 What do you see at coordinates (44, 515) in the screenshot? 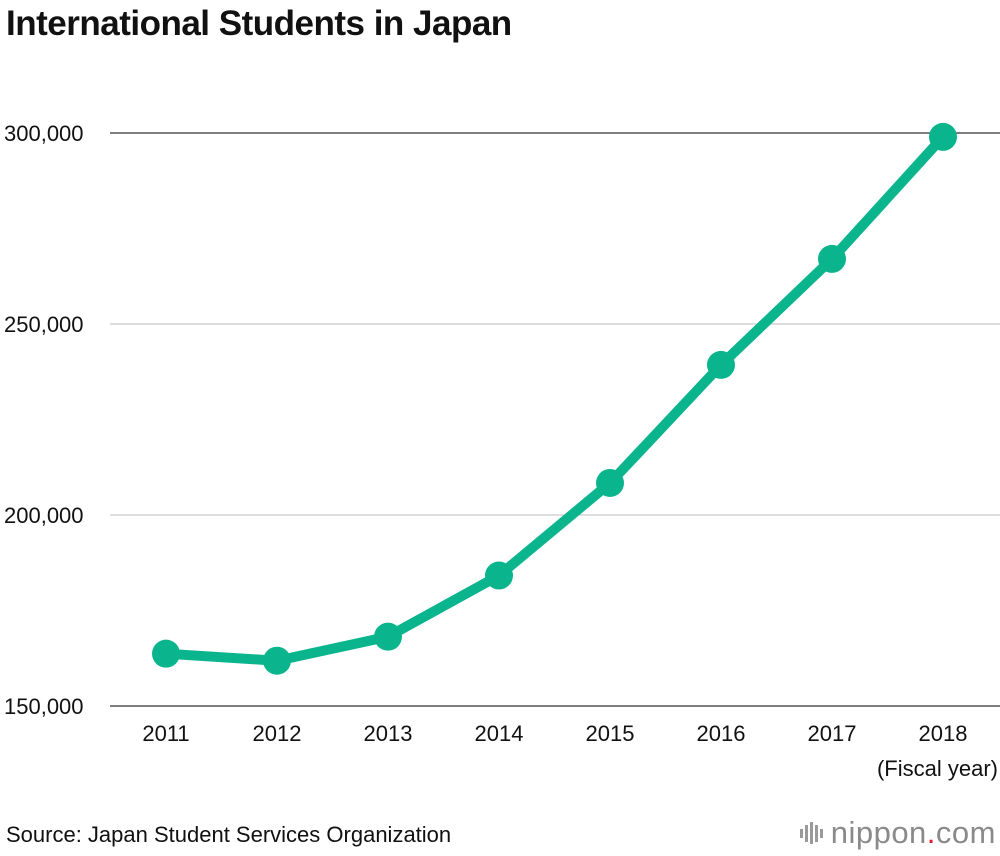
I see `y-tick-label: 200,000` at bounding box center [44, 515].